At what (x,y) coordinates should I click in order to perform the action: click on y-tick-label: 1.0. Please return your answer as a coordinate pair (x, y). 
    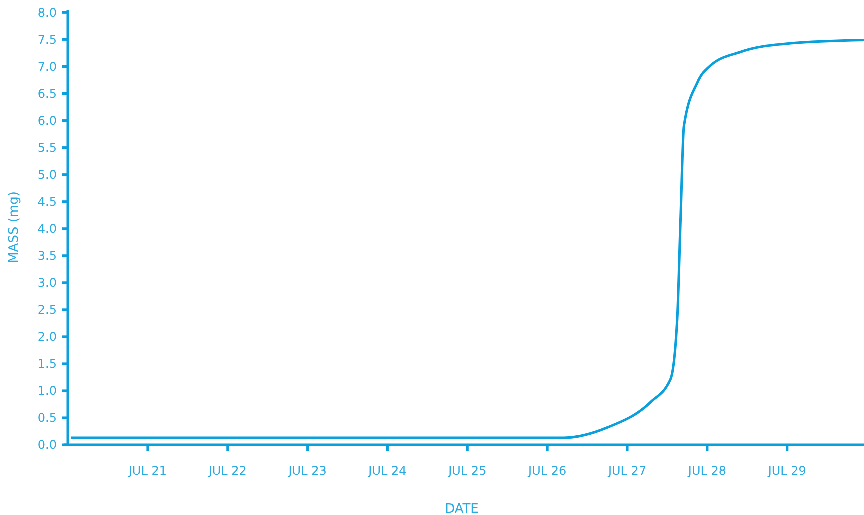
    Looking at the image, I should click on (47, 391).